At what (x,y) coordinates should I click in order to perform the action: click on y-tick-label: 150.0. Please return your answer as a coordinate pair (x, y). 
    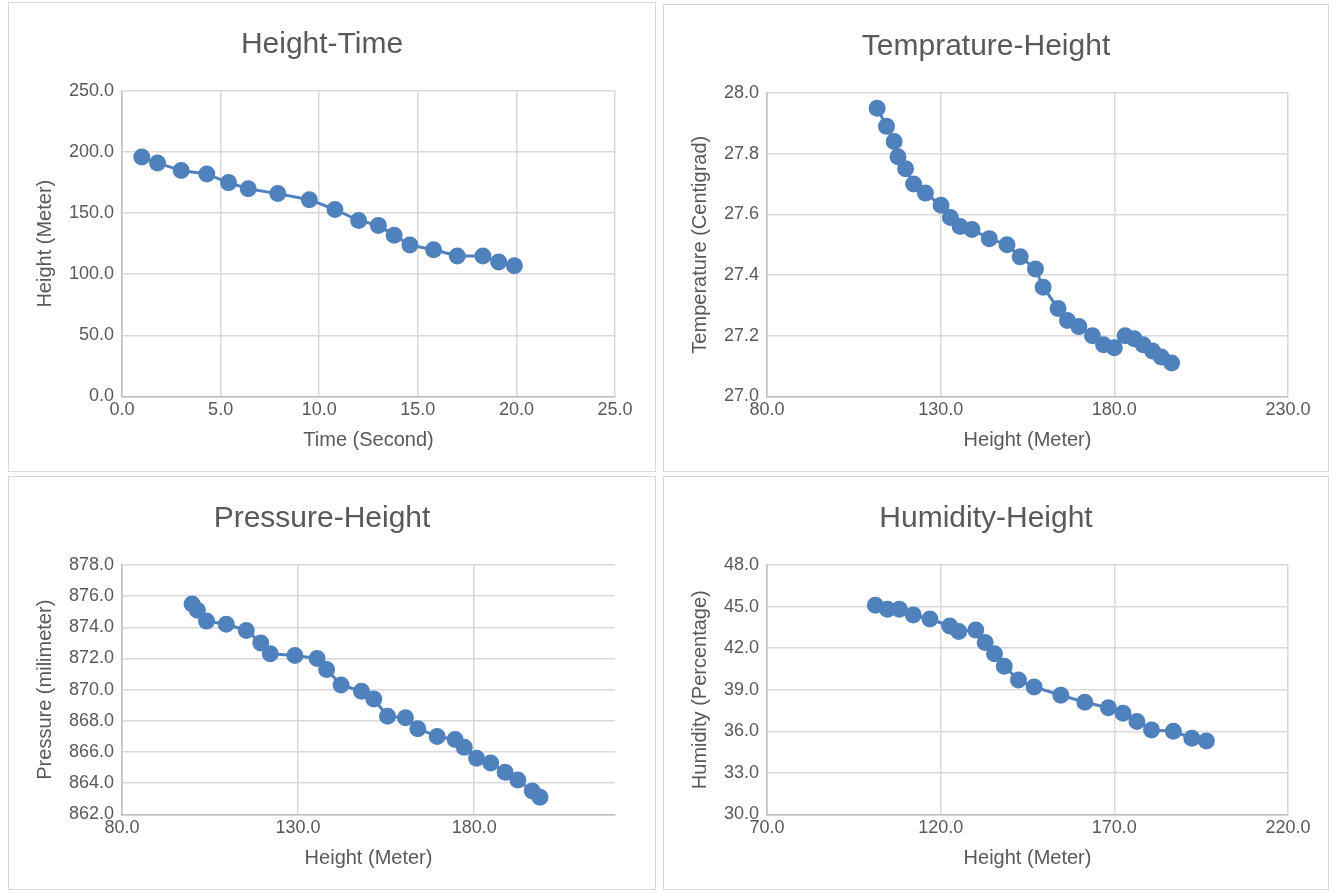
    Looking at the image, I should click on (92, 212).